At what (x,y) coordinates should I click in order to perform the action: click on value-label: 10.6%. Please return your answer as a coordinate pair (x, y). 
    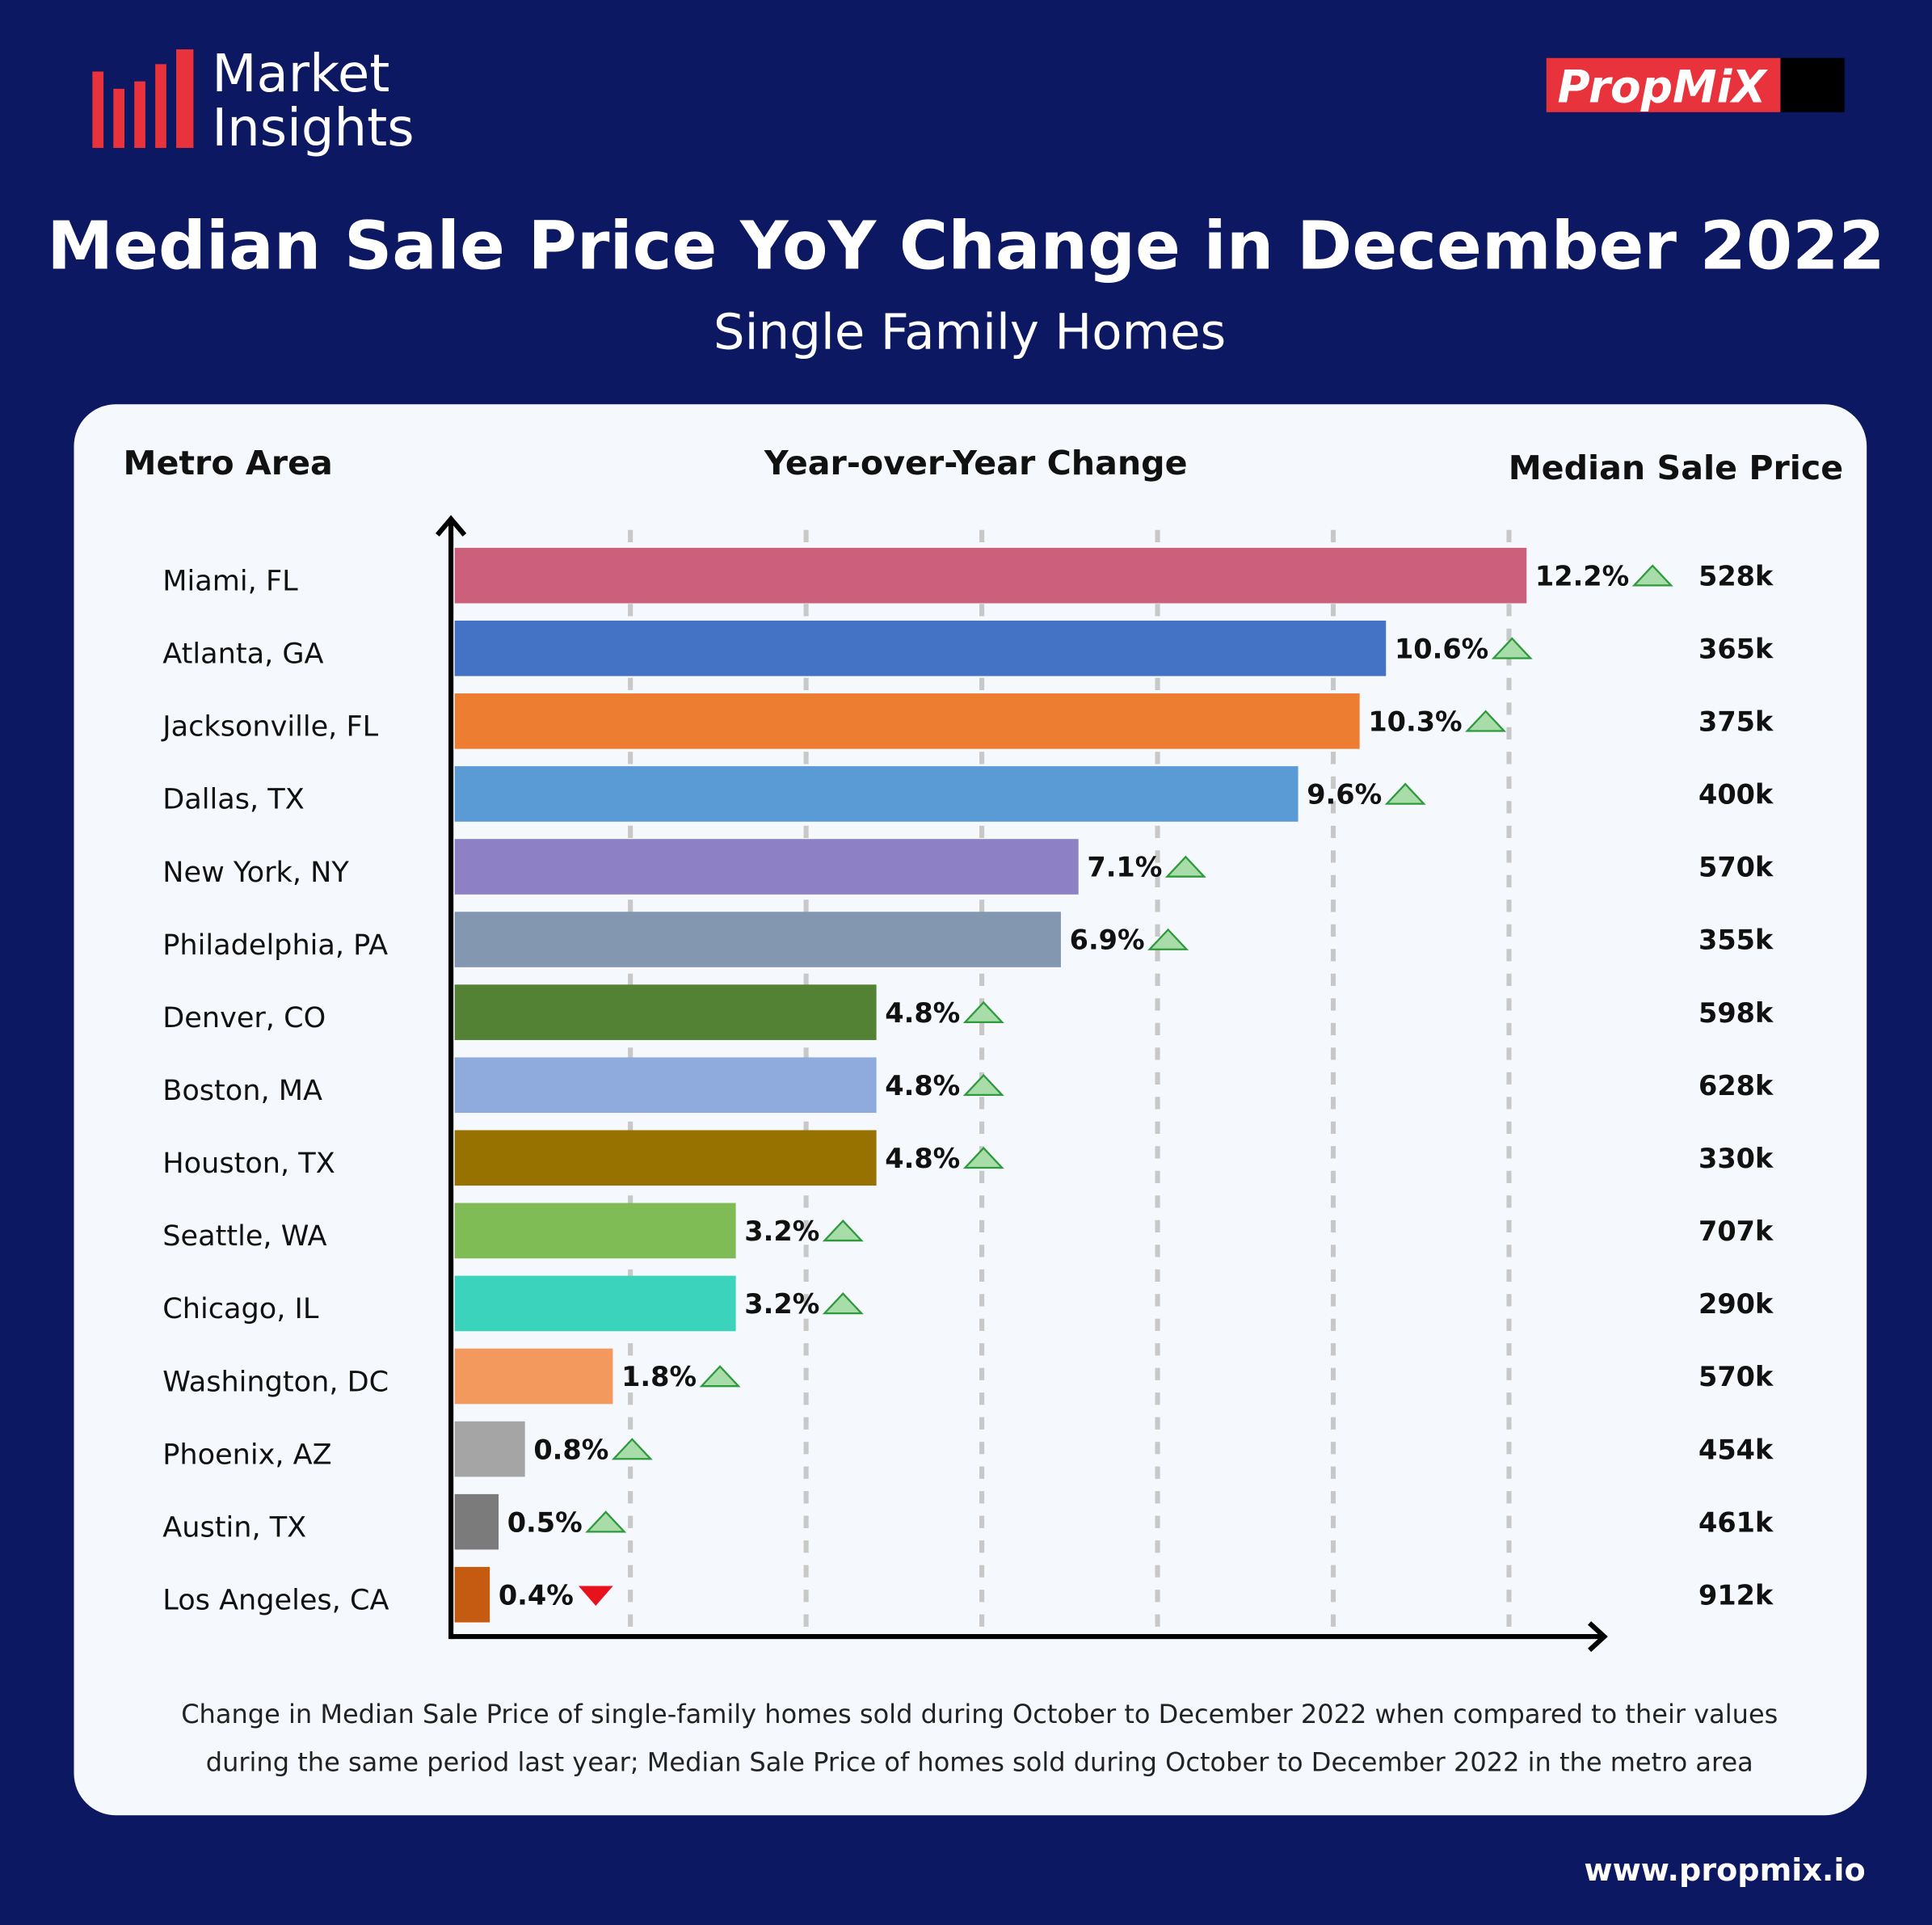
    Looking at the image, I should click on (1441, 648).